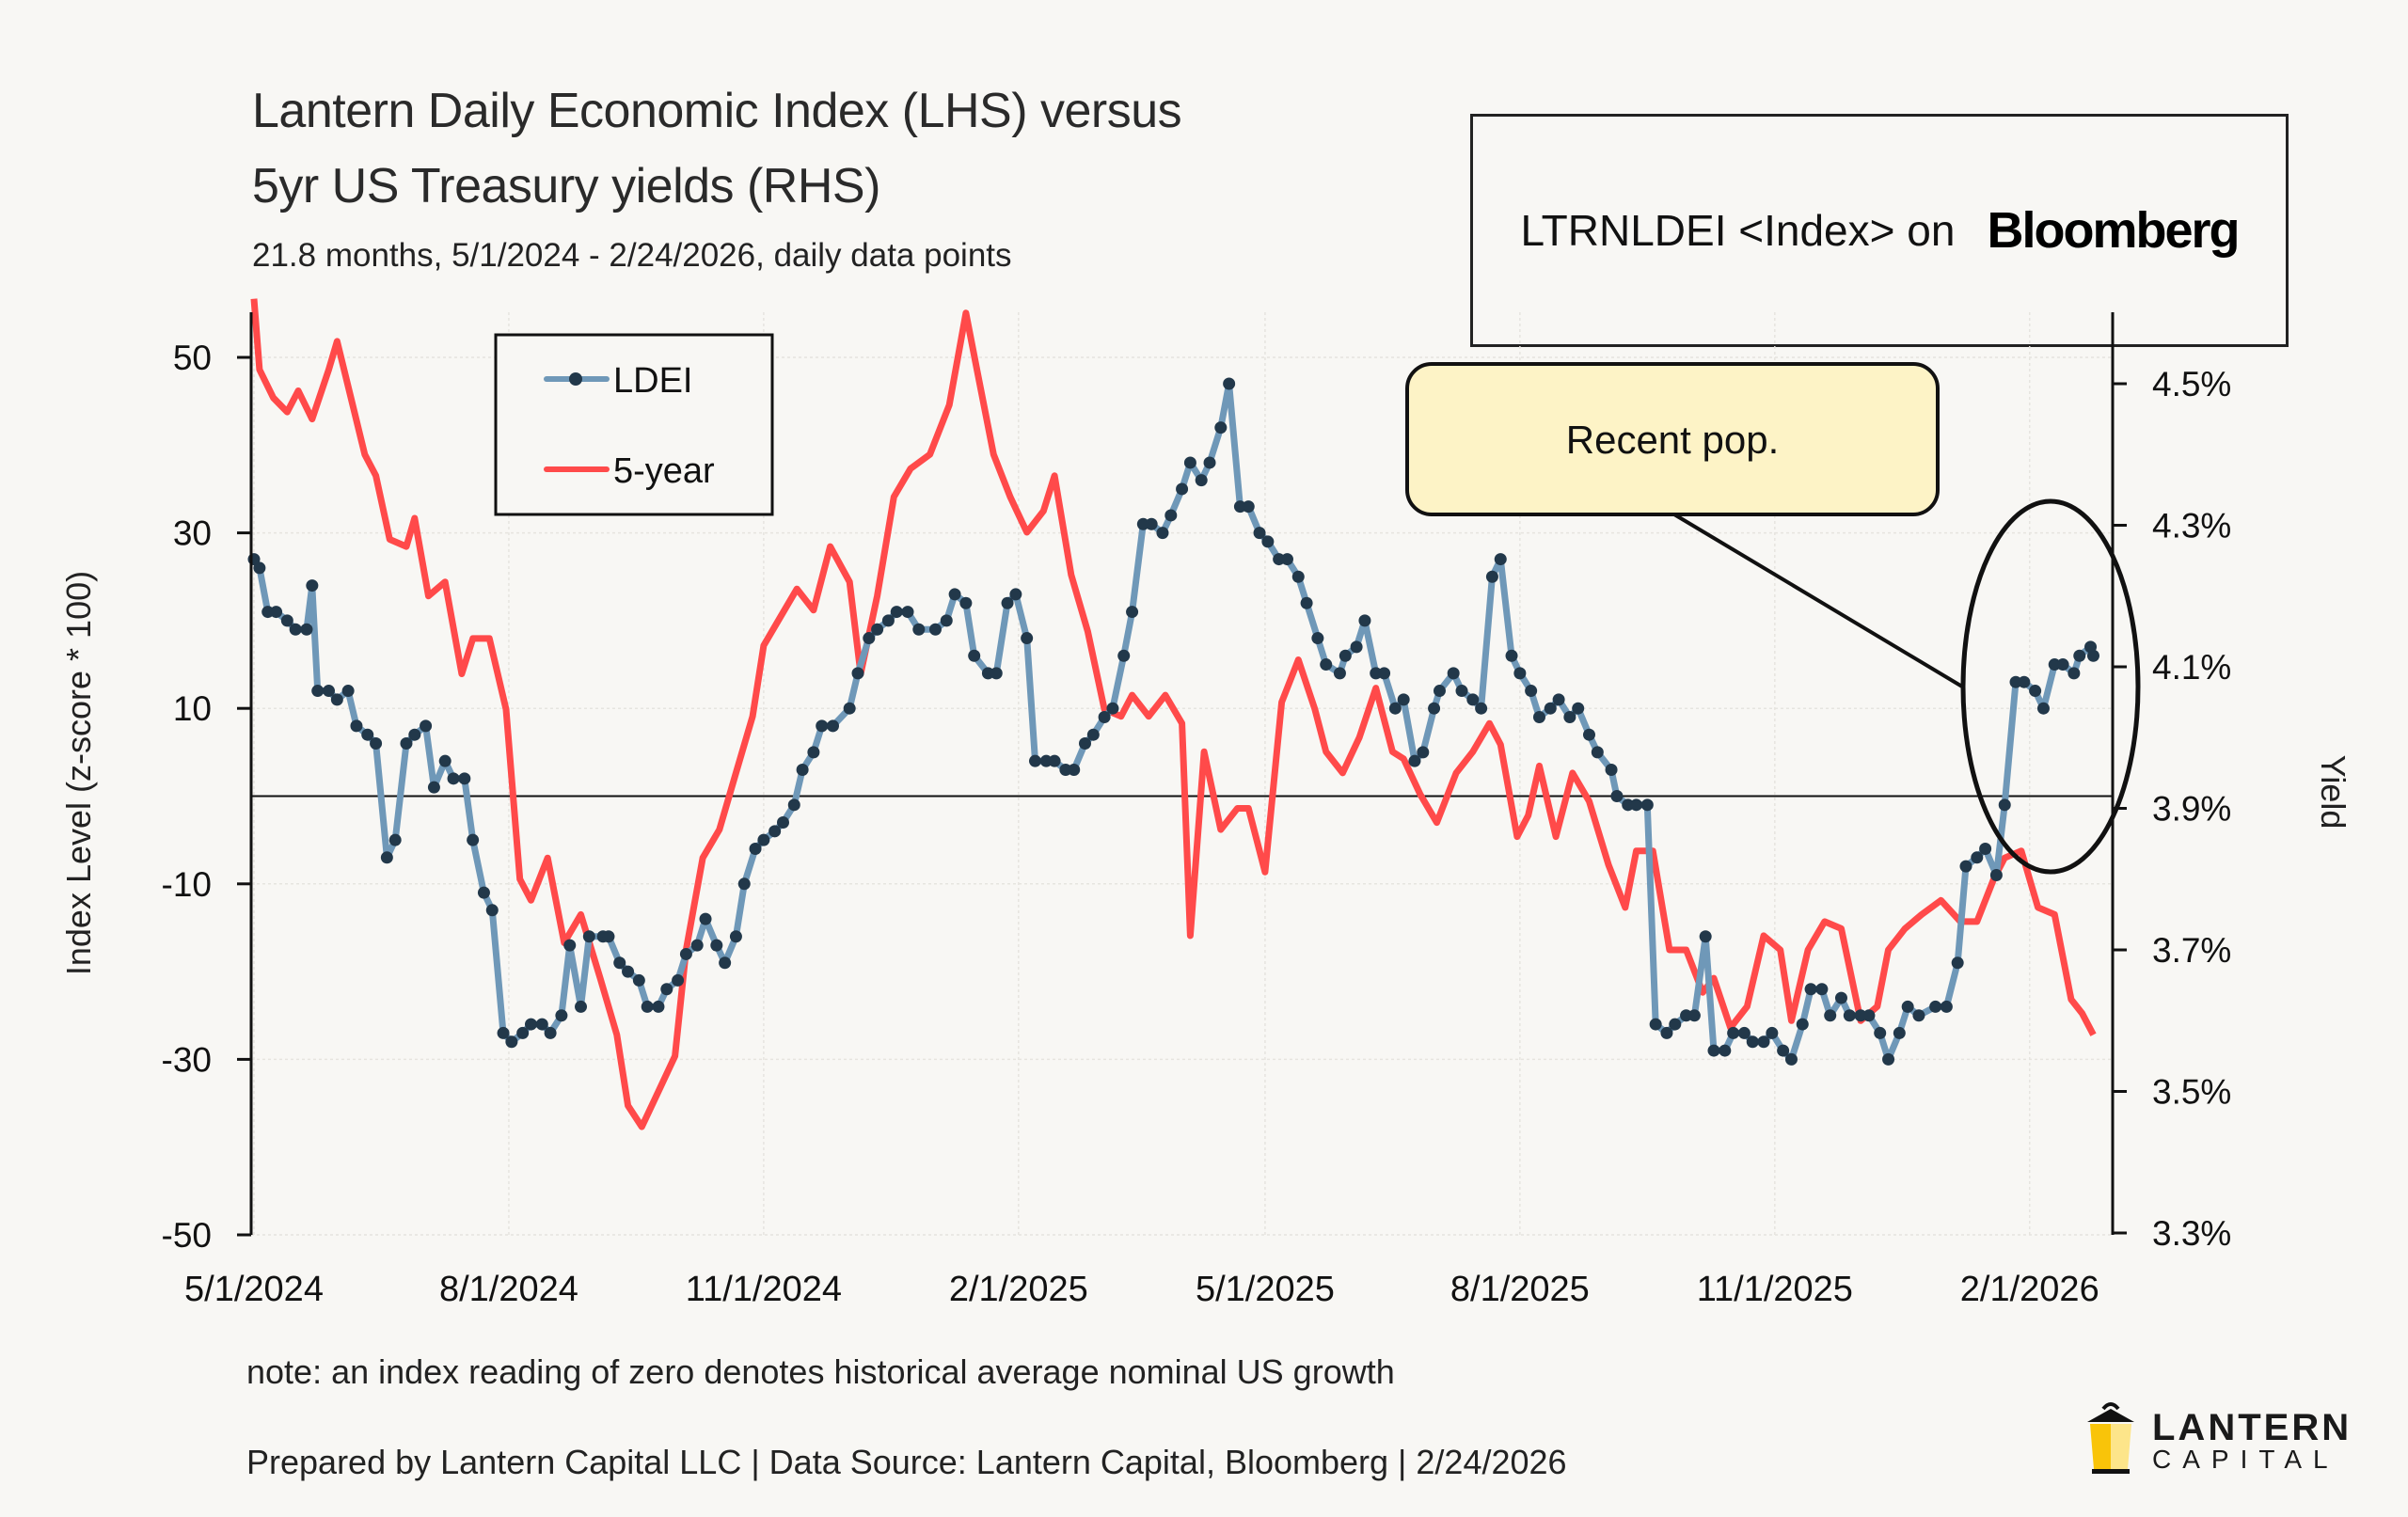  I want to click on y-tick-label: 10, so click(193, 708).